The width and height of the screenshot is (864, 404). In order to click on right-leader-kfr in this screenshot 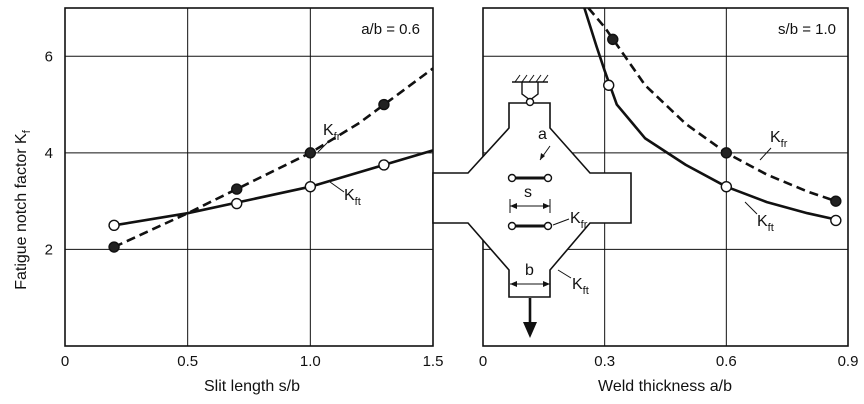, I will do `click(765, 154)`.